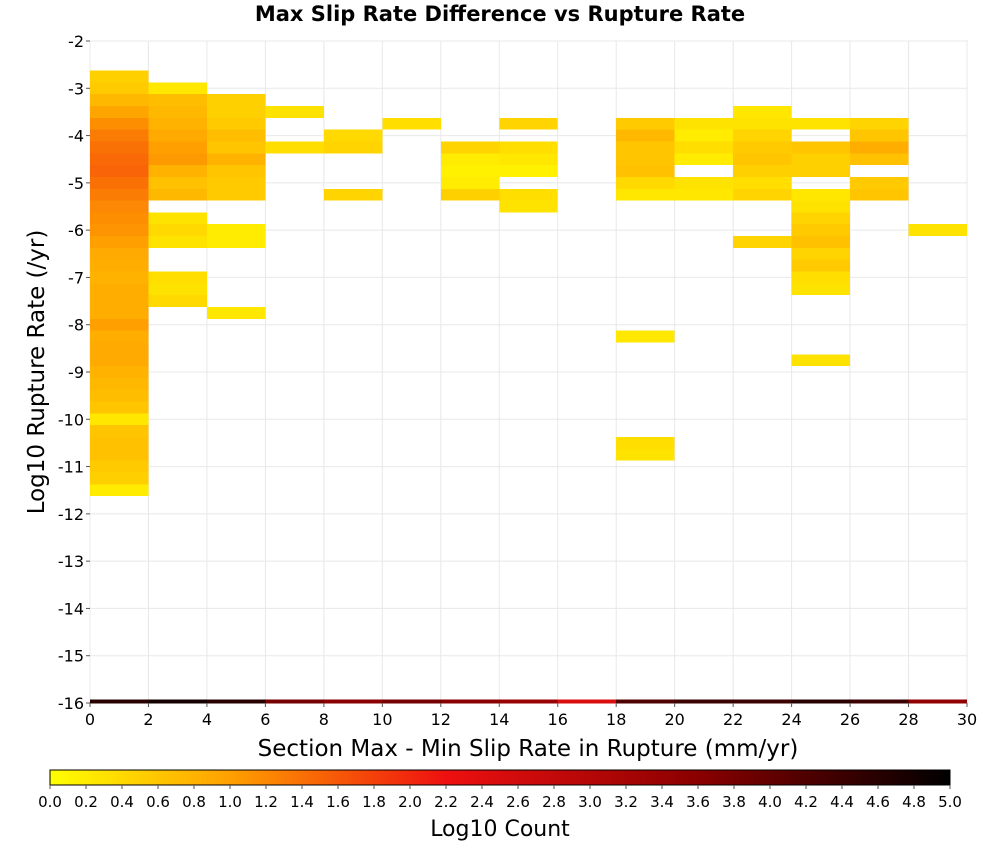 The width and height of the screenshot is (1000, 850). What do you see at coordinates (674, 719) in the screenshot?
I see `x-tick-label: 20` at bounding box center [674, 719].